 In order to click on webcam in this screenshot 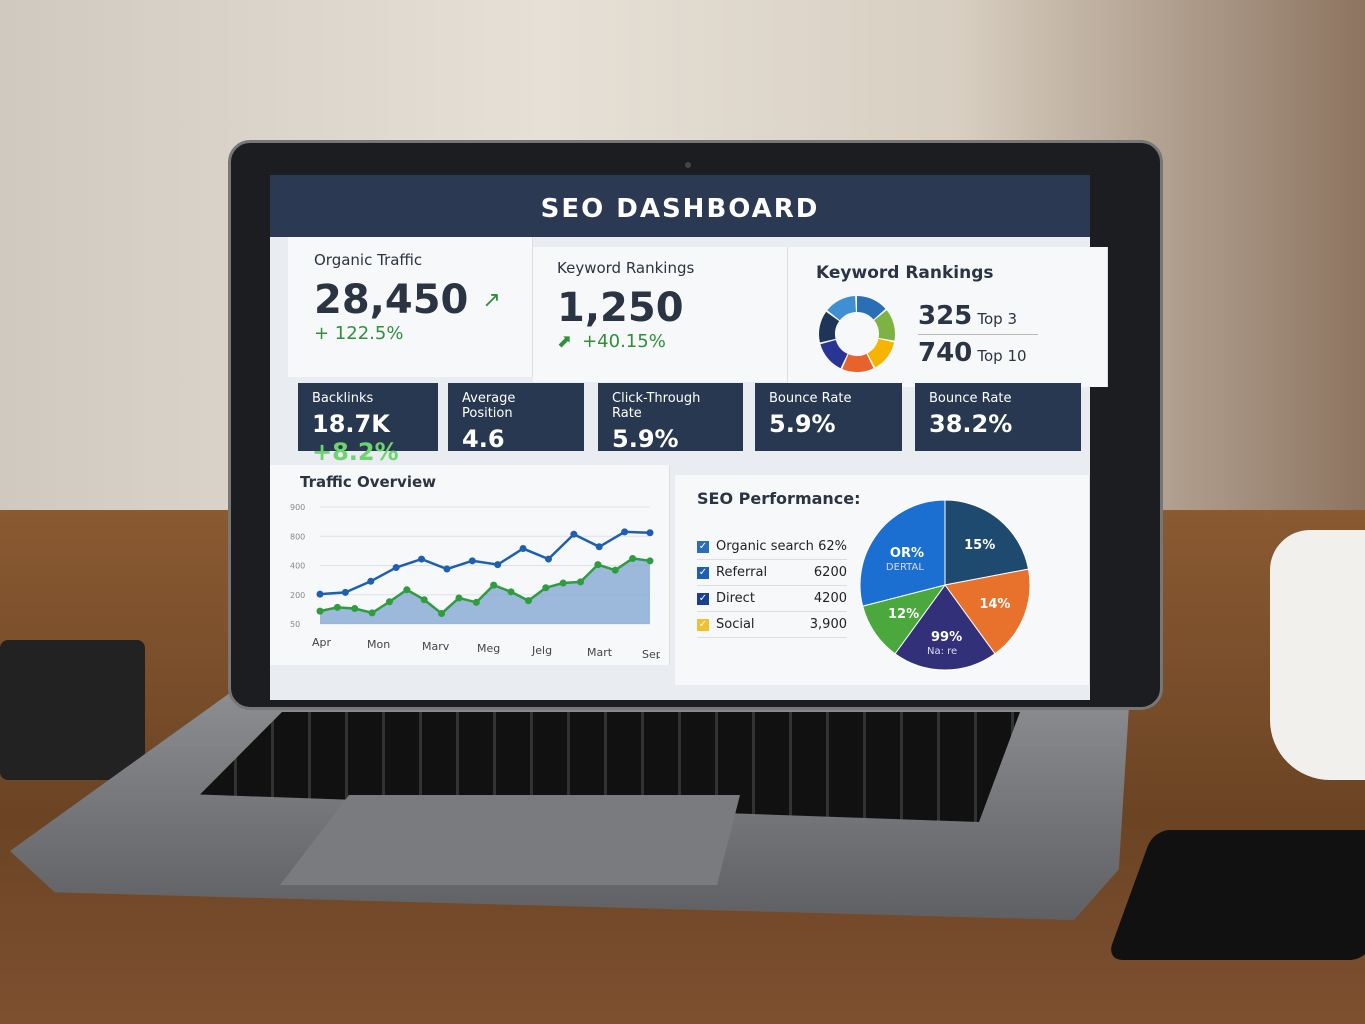, I will do `click(688, 165)`.